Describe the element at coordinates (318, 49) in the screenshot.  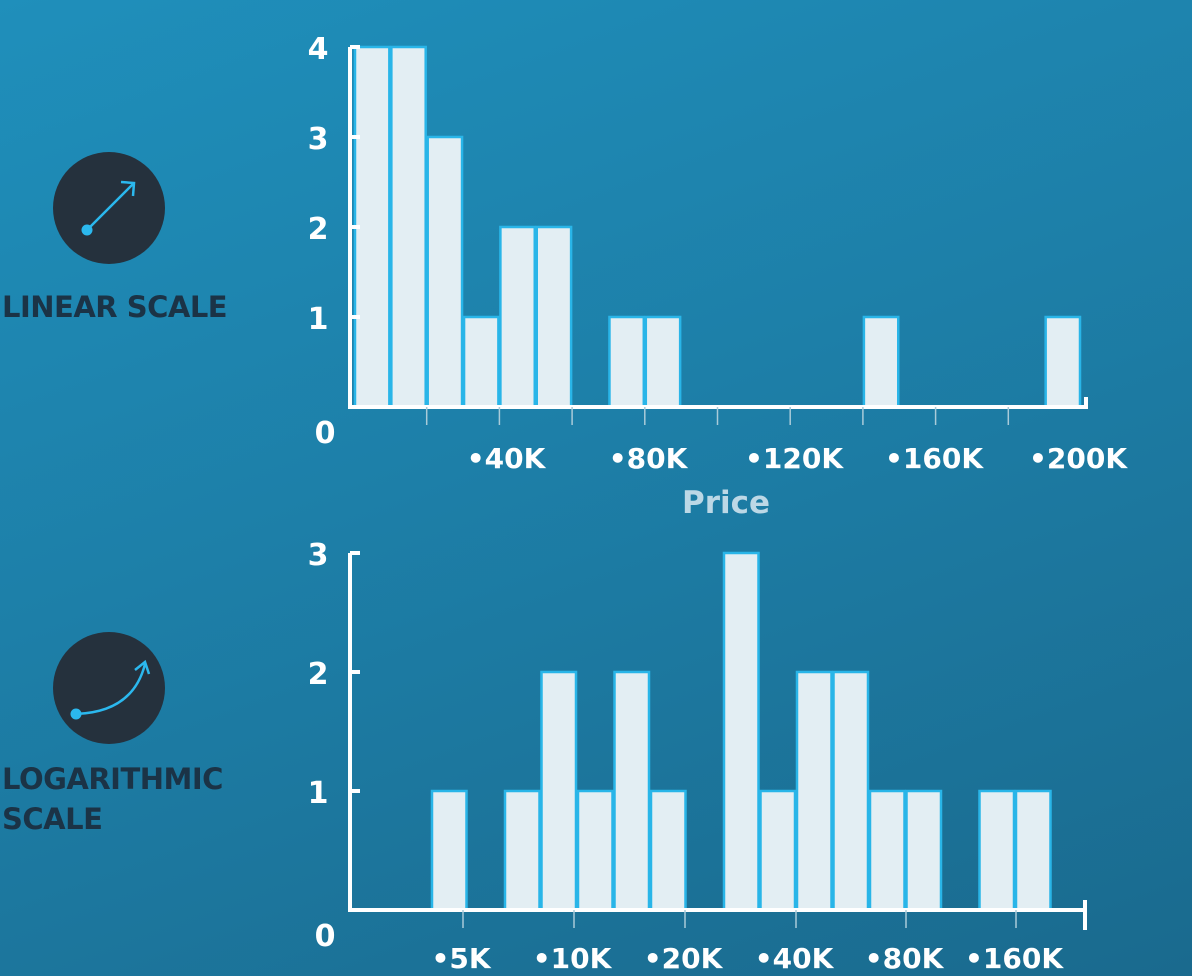
I see `linear-y-tick-label: 4` at that location.